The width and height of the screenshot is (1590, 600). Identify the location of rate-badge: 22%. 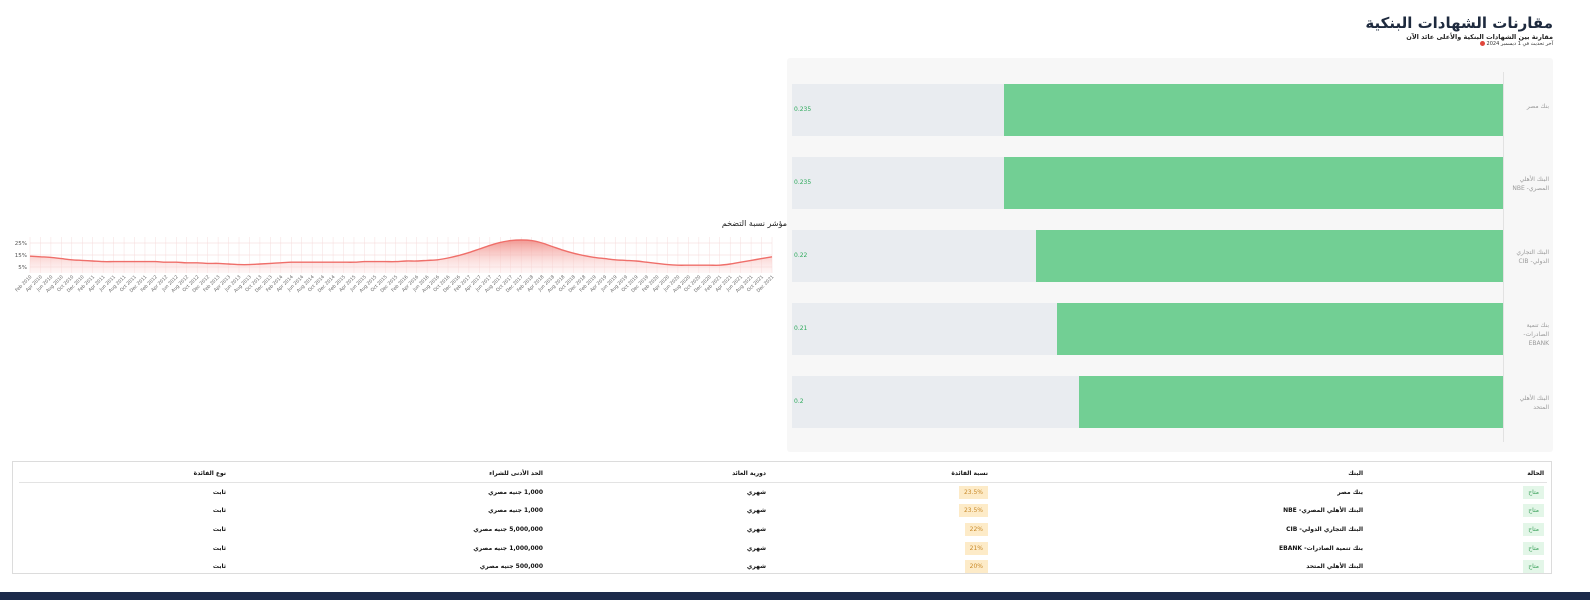
(976, 529).